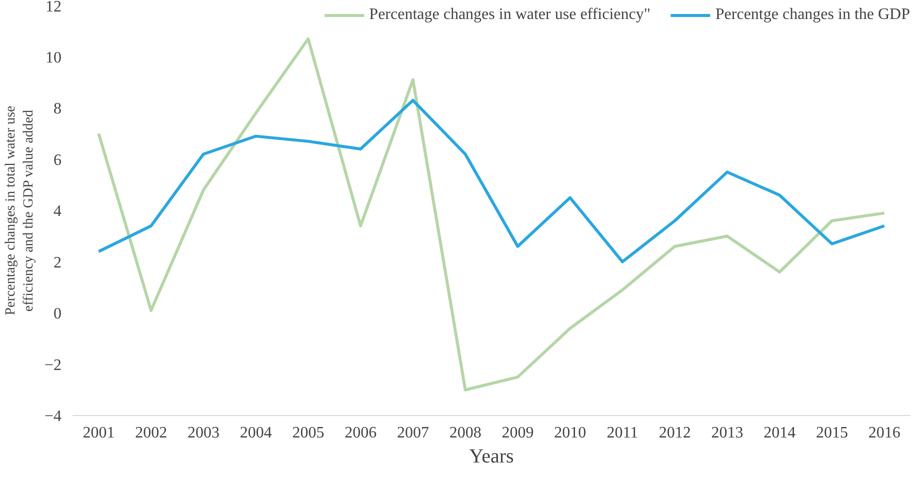  Describe the element at coordinates (509, 15) in the screenshot. I see `legend-label: Percentage changes in water use efficiency"` at that location.